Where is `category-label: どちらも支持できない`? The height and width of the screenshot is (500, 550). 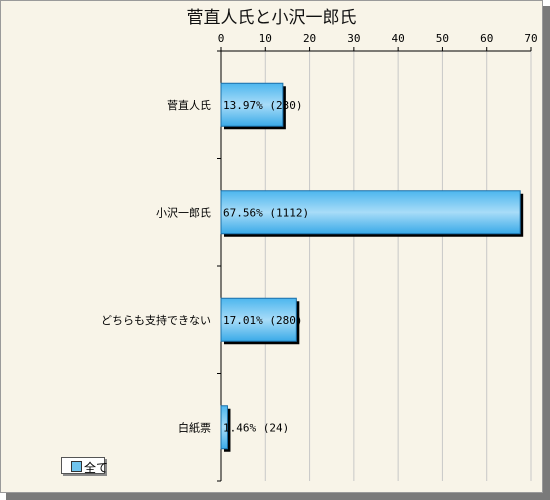 category-label: どちらも支持できない is located at coordinates (156, 320).